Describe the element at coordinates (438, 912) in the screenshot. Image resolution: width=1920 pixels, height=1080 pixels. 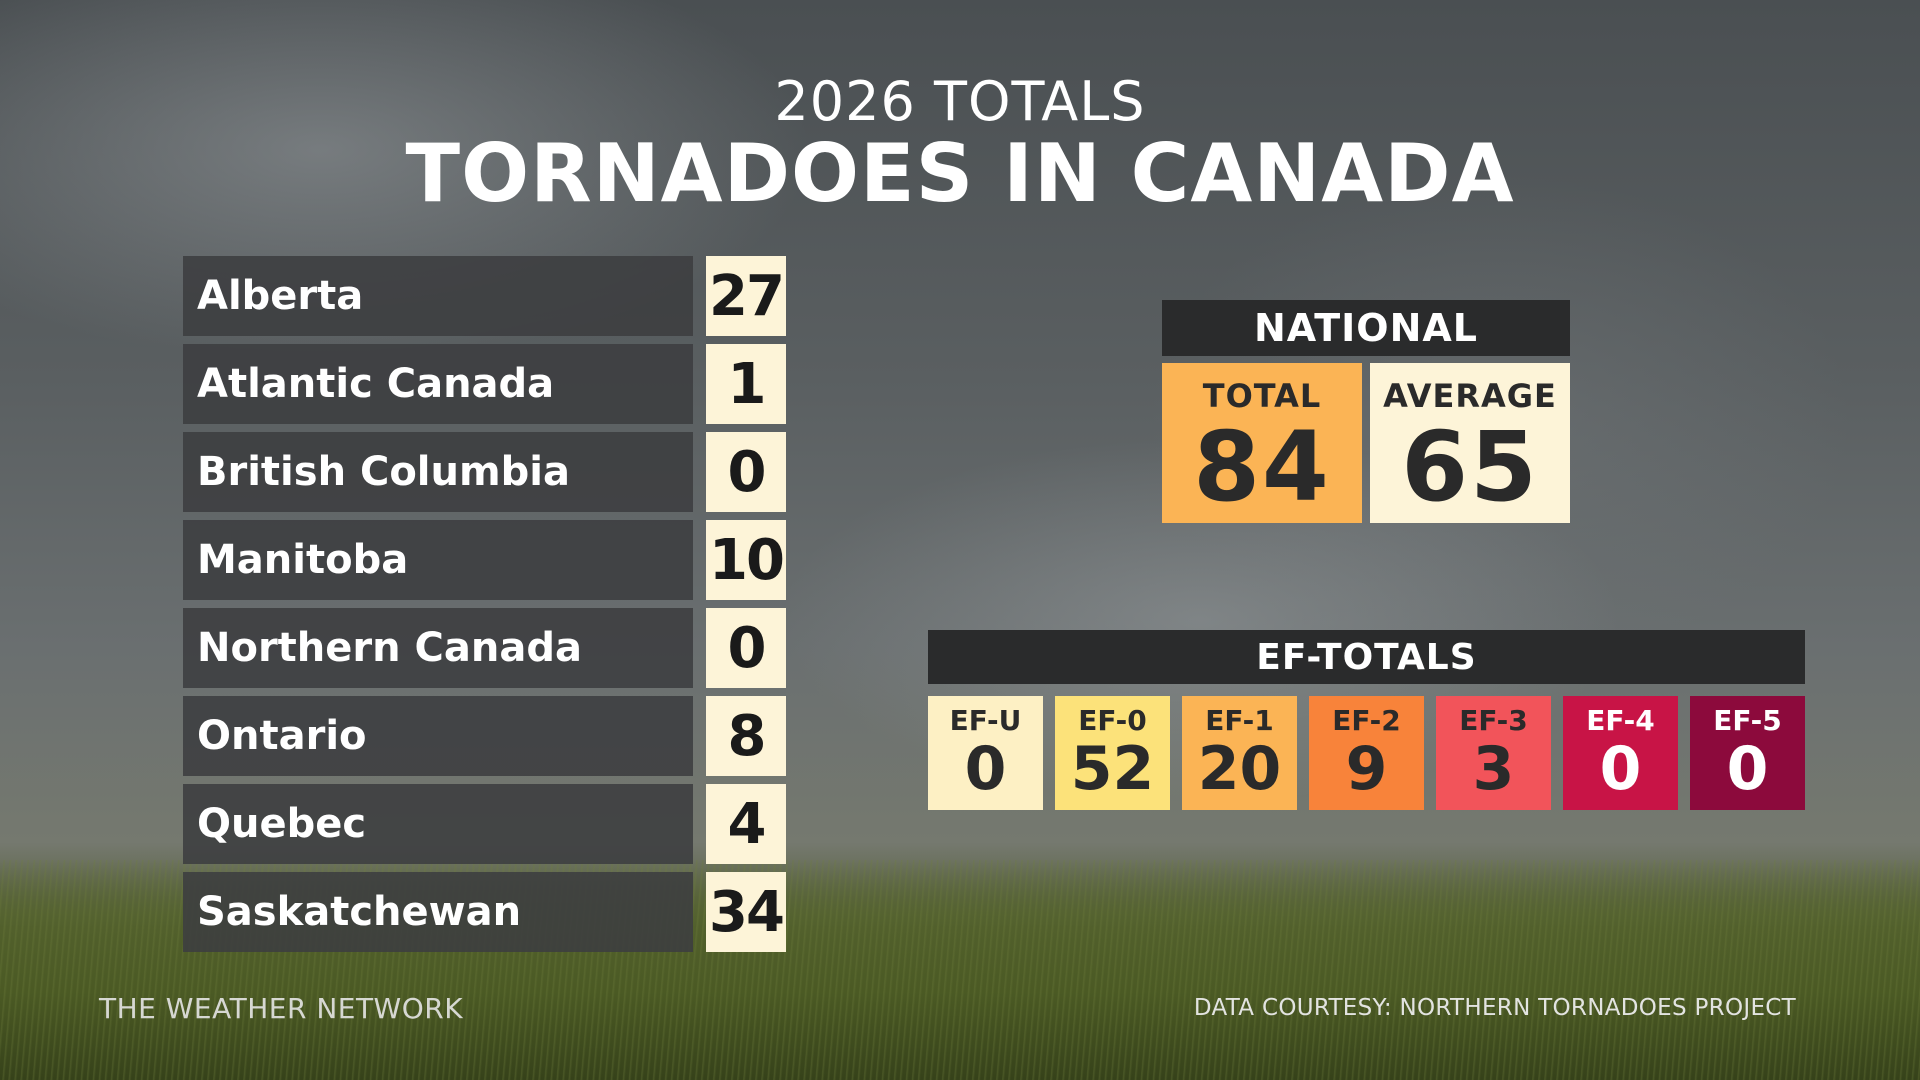
I see `region-name: Saskatchewan` at that location.